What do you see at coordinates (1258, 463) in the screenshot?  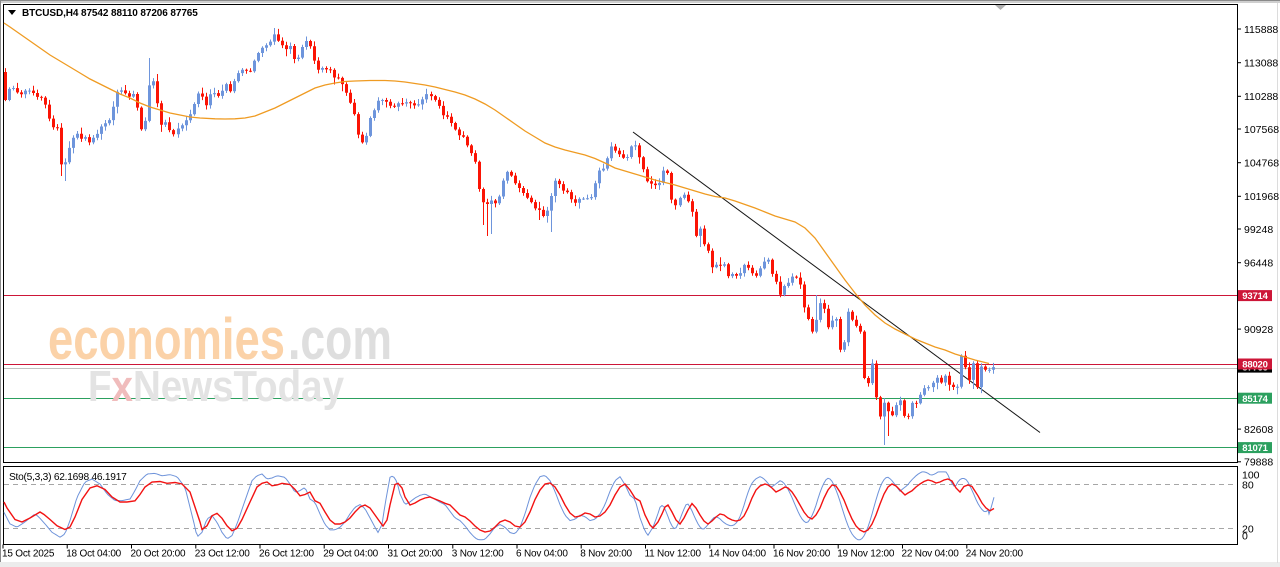 I see `svg-text: 79888` at bounding box center [1258, 463].